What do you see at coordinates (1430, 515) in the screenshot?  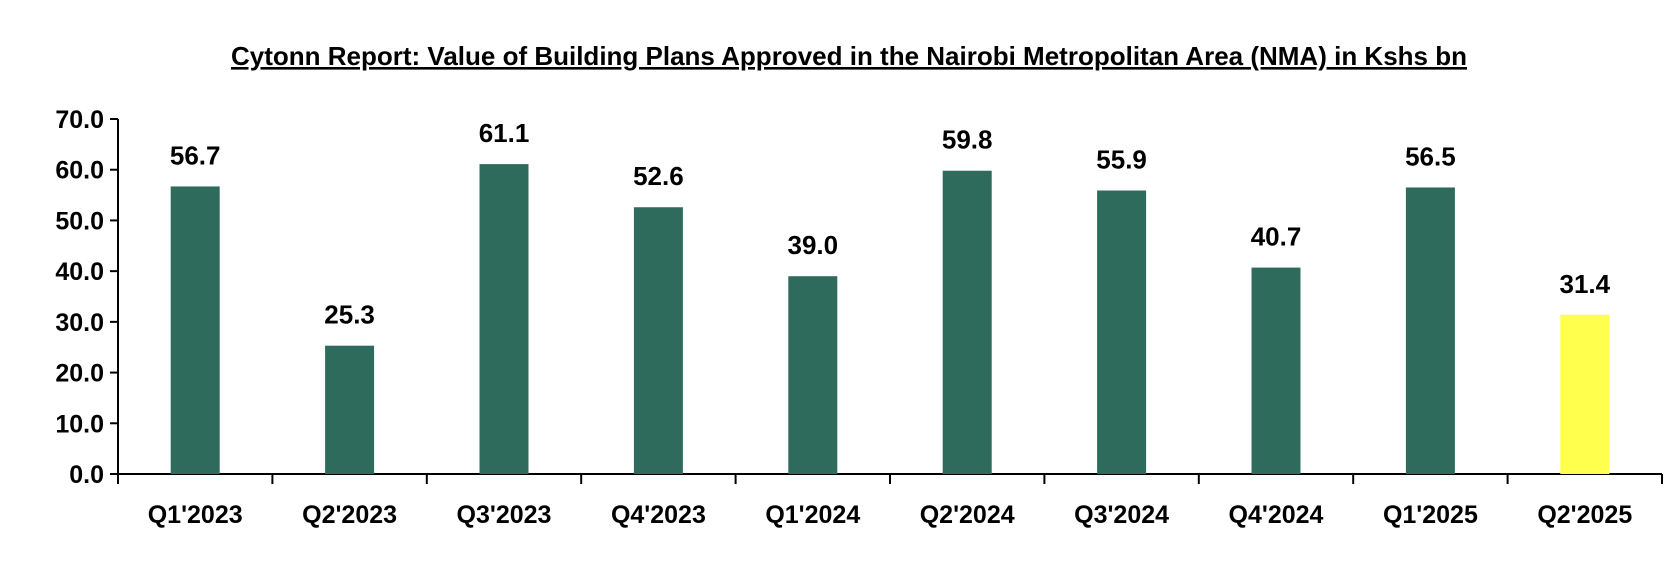 I see `x-tick-label: Q1'2025` at bounding box center [1430, 515].